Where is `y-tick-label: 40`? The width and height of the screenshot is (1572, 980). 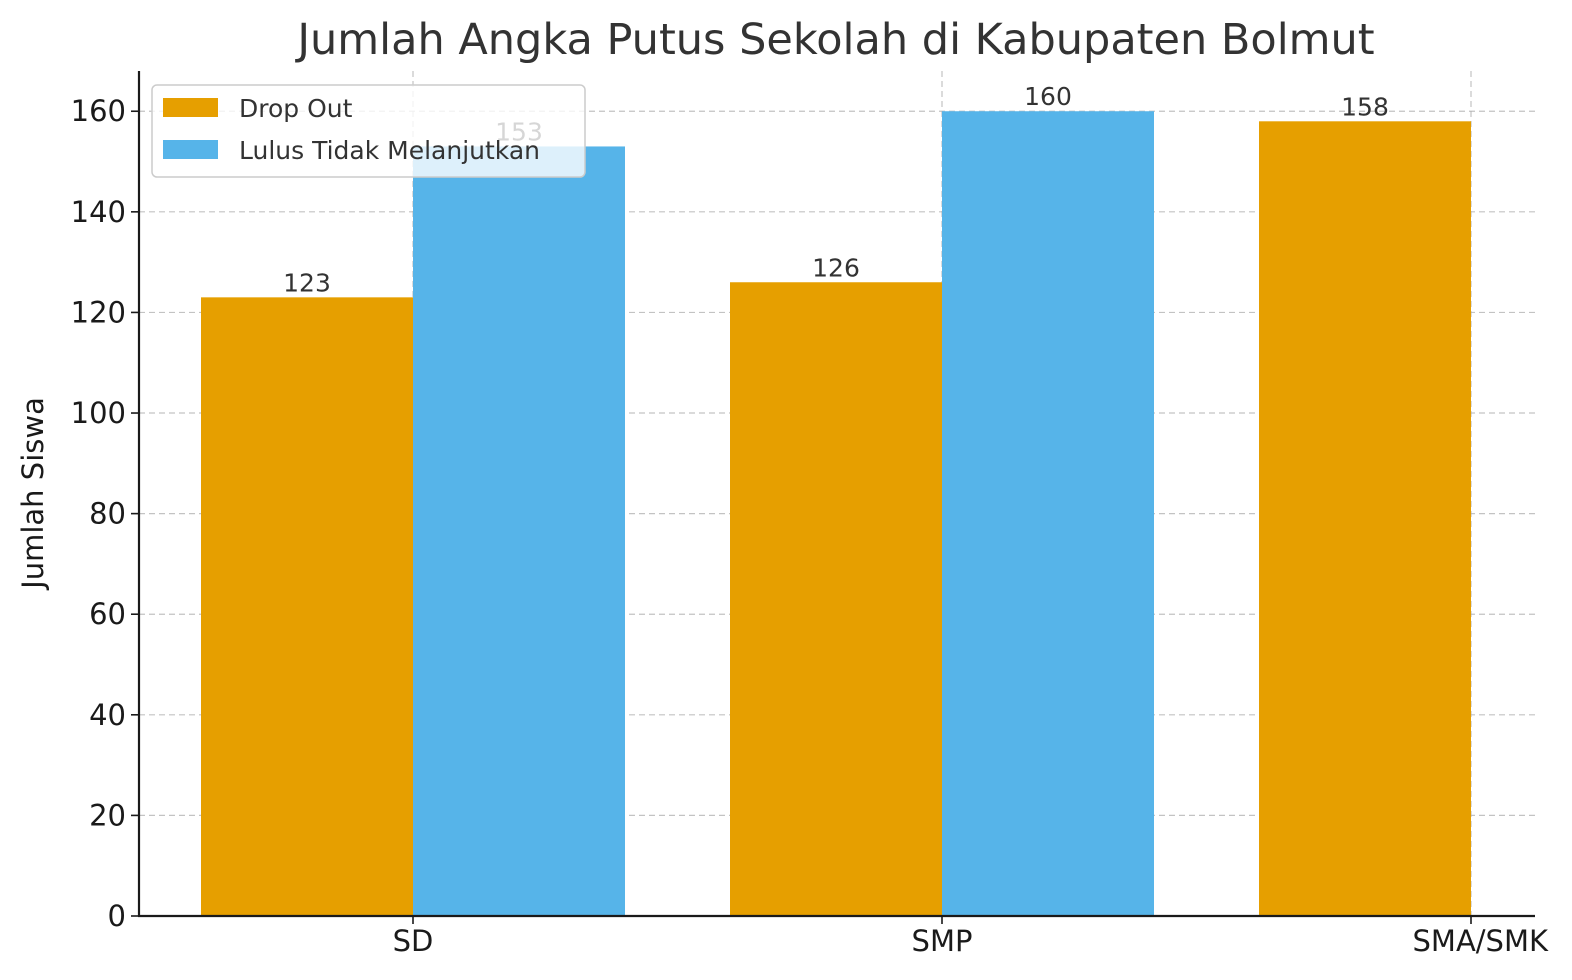
y-tick-label: 40 is located at coordinates (107, 715).